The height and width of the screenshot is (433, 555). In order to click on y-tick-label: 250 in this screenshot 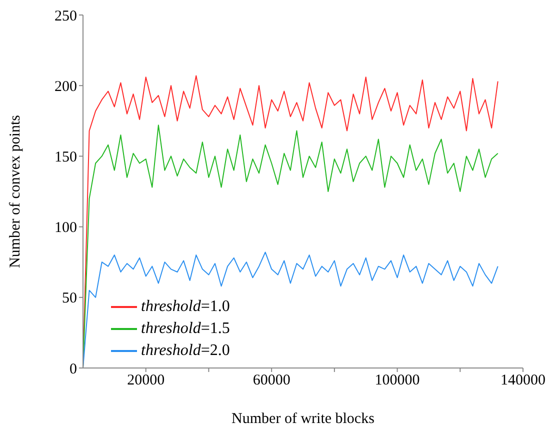, I will do `click(65, 16)`.